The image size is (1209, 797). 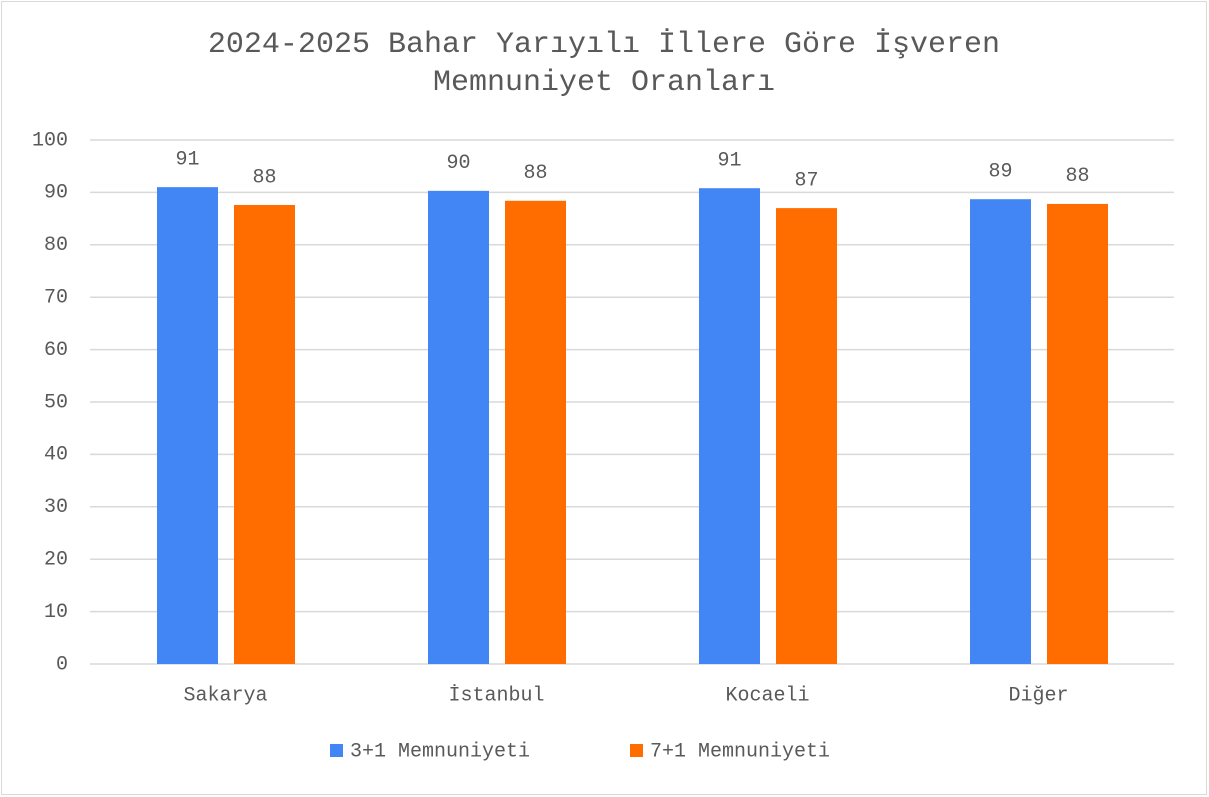 What do you see at coordinates (50, 140) in the screenshot?
I see `y-tick-label: 100` at bounding box center [50, 140].